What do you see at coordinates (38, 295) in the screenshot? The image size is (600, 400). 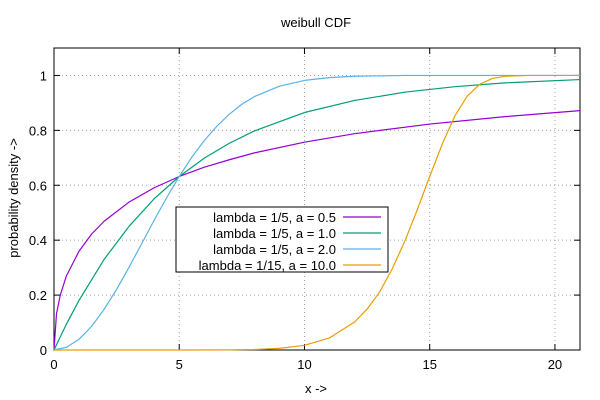 I see `y-tick-label: 0.2` at bounding box center [38, 295].